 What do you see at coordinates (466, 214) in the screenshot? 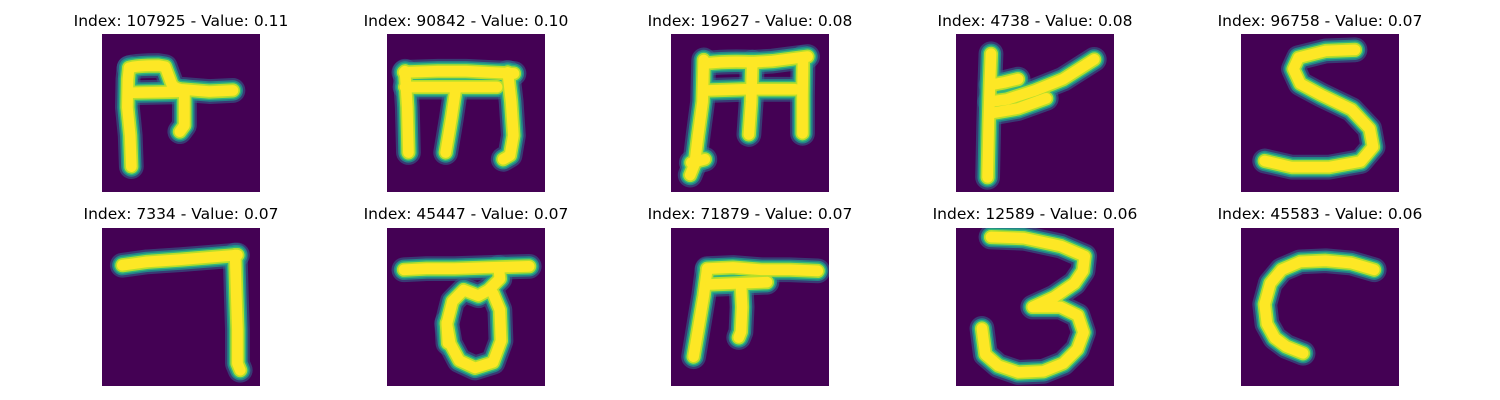
I see `panel-title: Index: 45447 - Value: 0.07` at bounding box center [466, 214].